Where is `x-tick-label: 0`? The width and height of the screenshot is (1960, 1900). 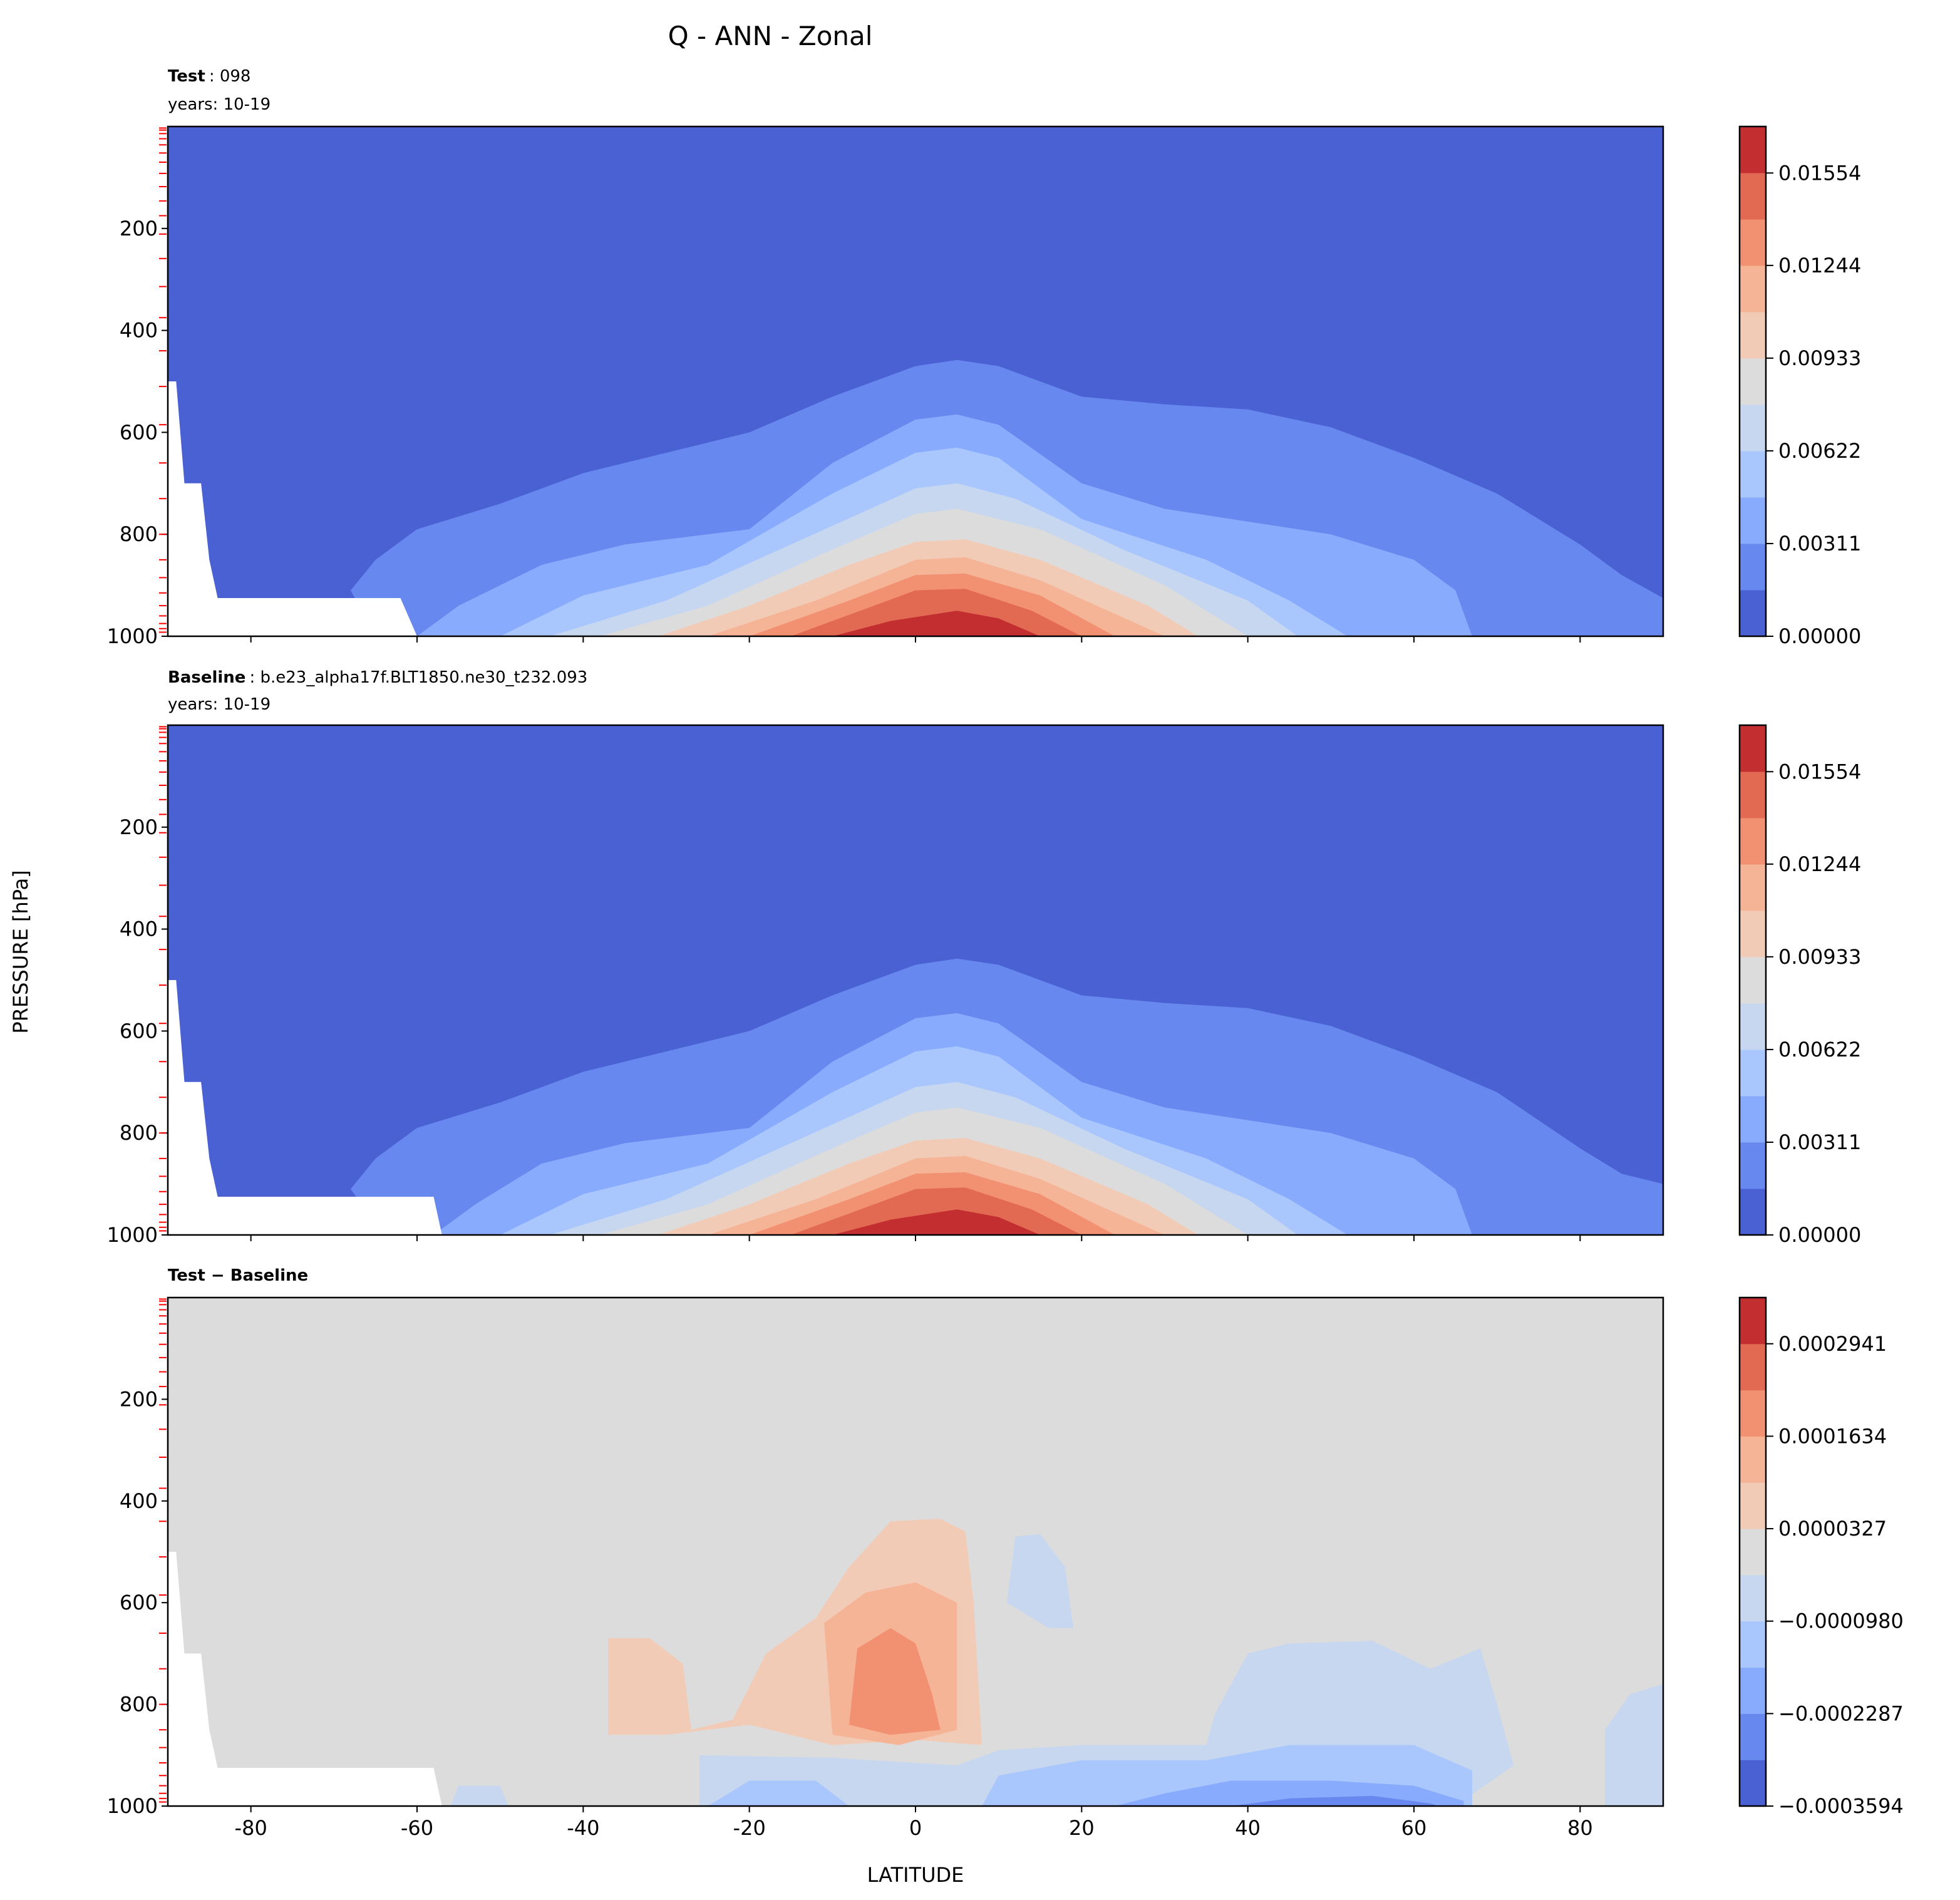 x-tick-label: 0 is located at coordinates (915, 1828).